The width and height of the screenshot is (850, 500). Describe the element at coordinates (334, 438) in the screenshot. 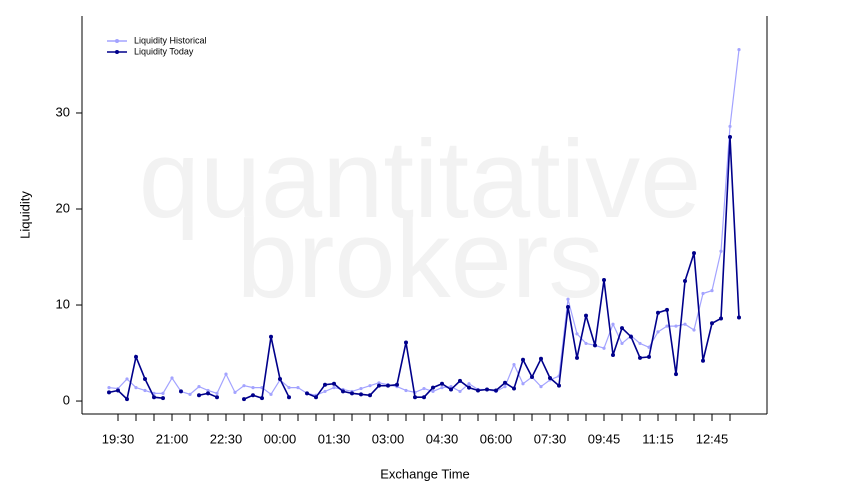

I see `x-tick-label: 01:30` at that location.